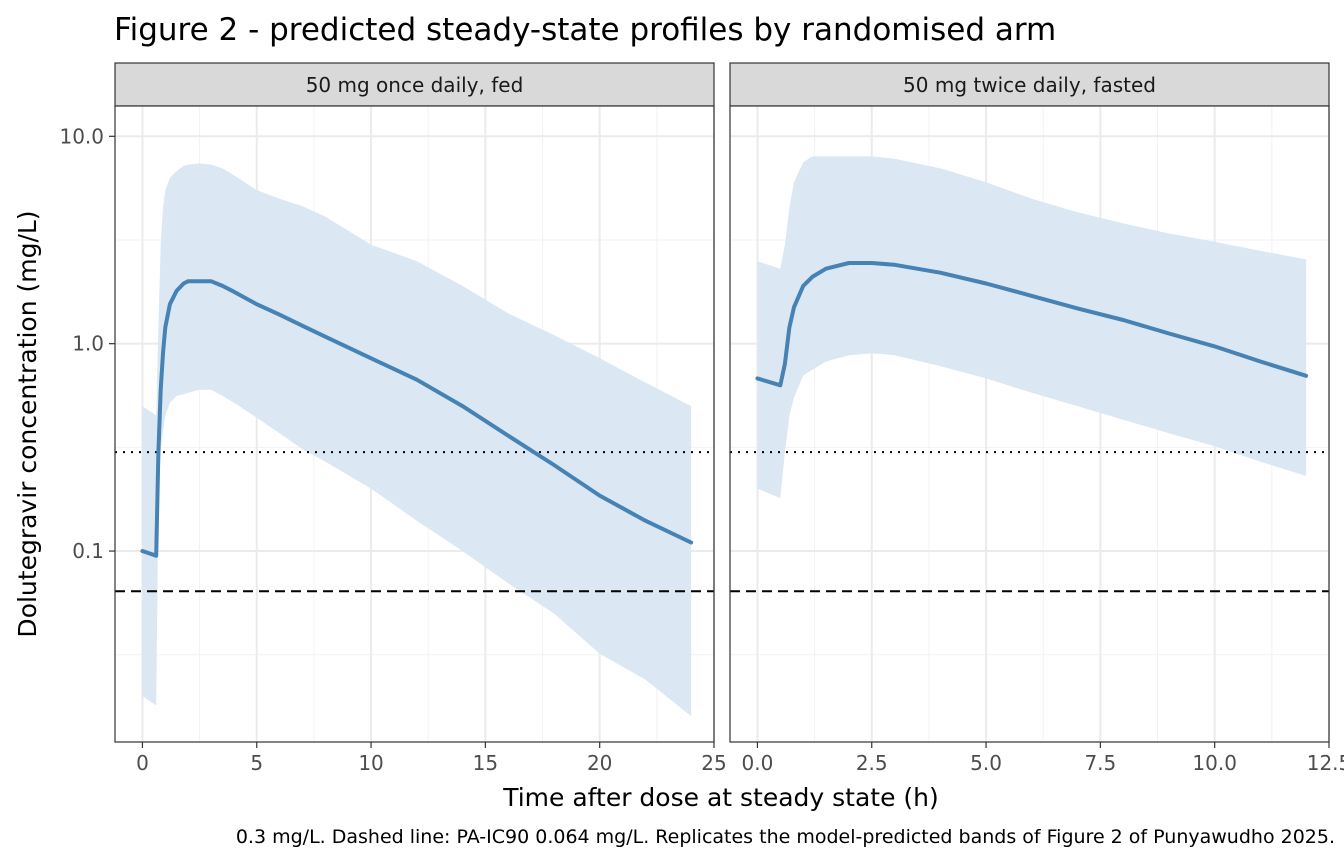  What do you see at coordinates (872, 763) in the screenshot?
I see `x-tick-label: 2.5` at bounding box center [872, 763].